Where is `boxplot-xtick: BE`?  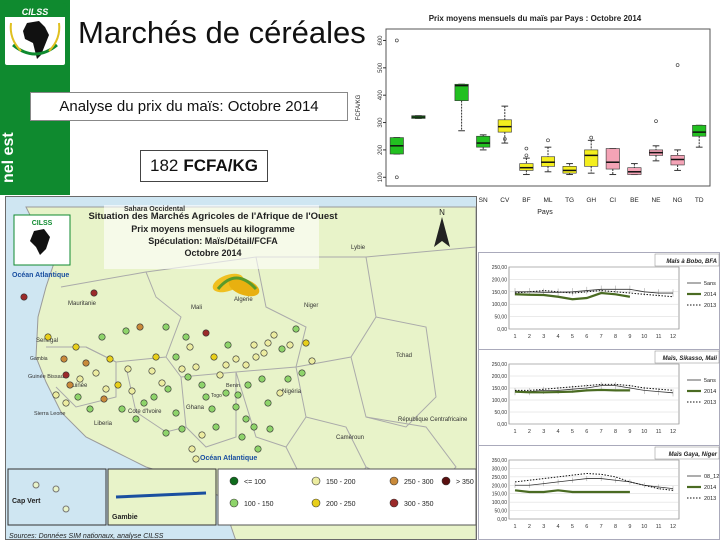
boxplot-xtick: BE is located at coordinates (634, 200).